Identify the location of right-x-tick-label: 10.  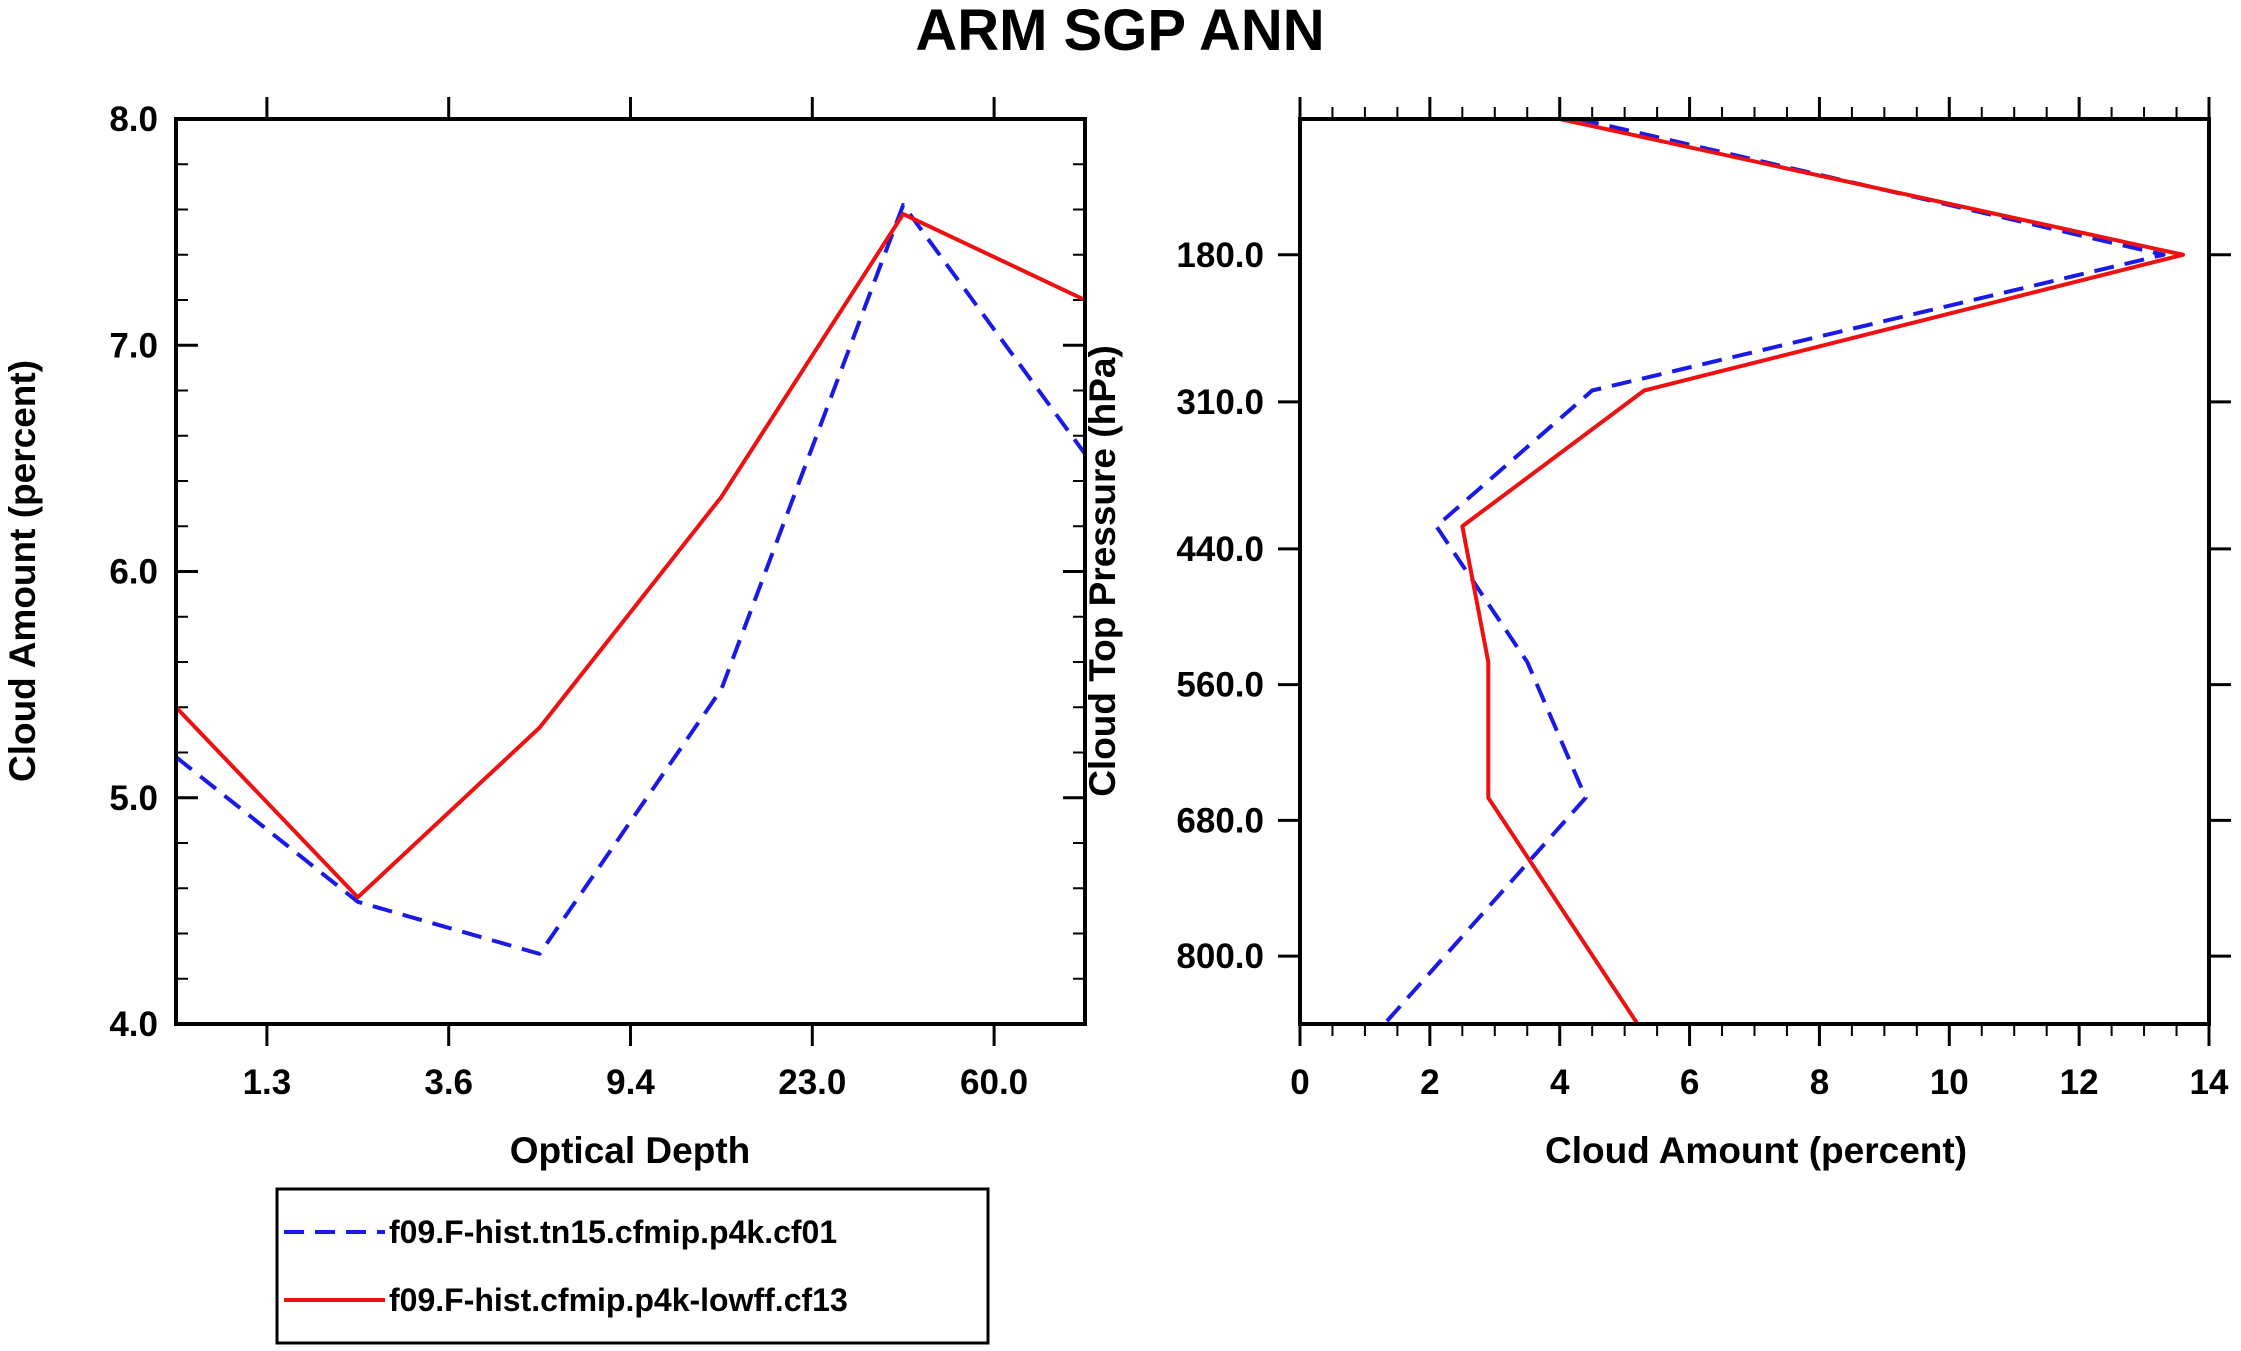
(1949, 1082).